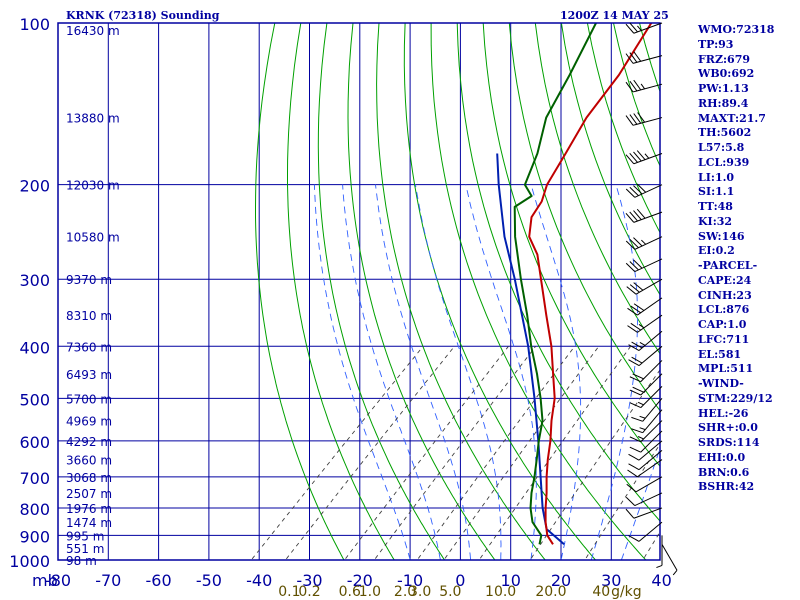 This screenshot has height=600, width=800. What do you see at coordinates (34, 280) in the screenshot?
I see `pressure-tick-label: 300` at bounding box center [34, 280].